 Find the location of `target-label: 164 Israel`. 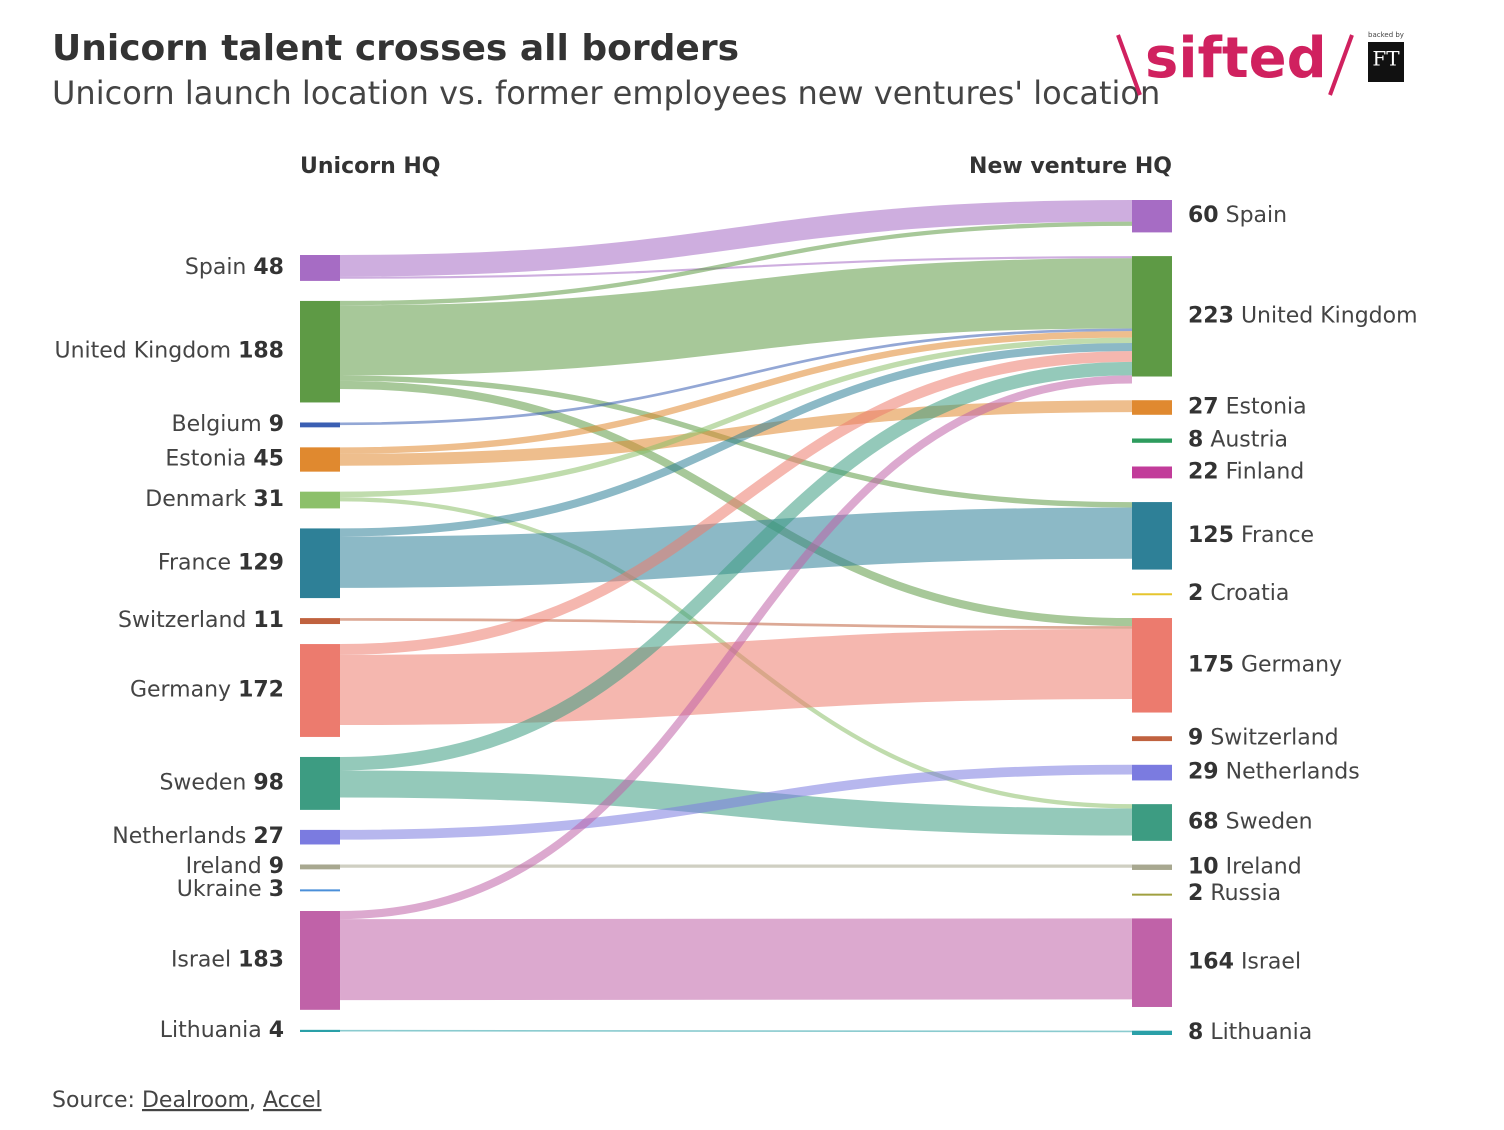

target-label: 164 Israel is located at coordinates (1244, 962).